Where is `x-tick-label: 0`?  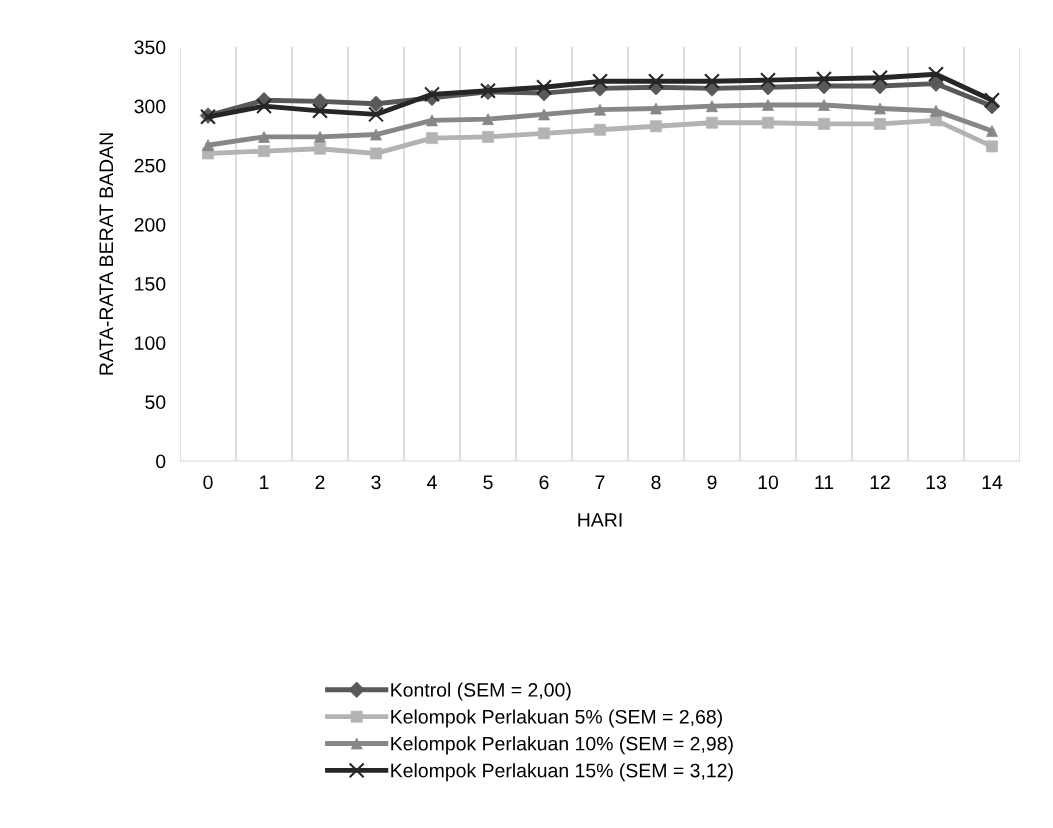 x-tick-label: 0 is located at coordinates (208, 482).